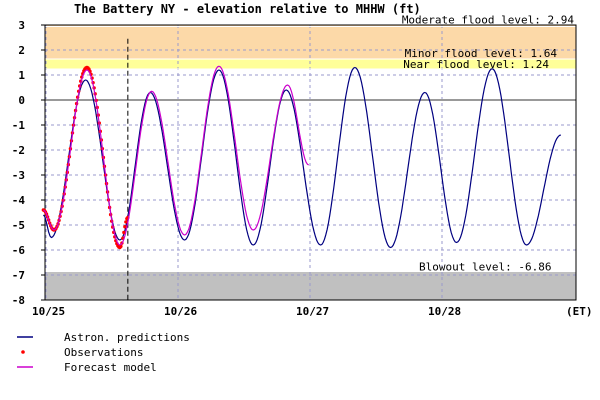 This screenshot has height=400, width=600. Describe the element at coordinates (18, 150) in the screenshot. I see `y-tick-label: -2` at that location.